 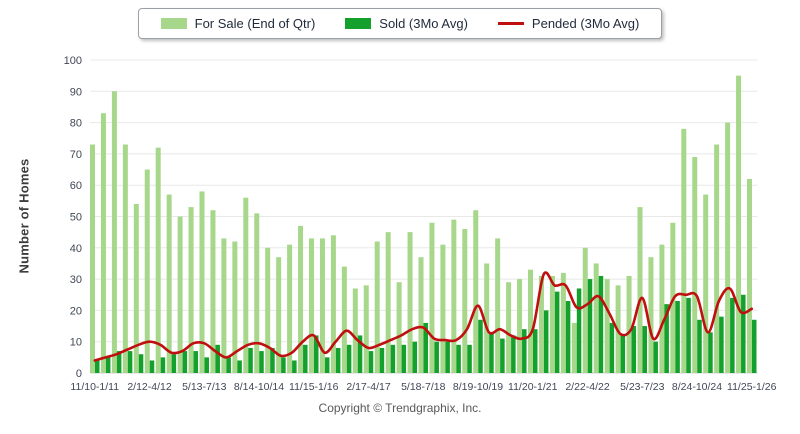 What do you see at coordinates (423, 387) in the screenshot?
I see `x-tick-label-6: 5/18-7/18` at bounding box center [423, 387].